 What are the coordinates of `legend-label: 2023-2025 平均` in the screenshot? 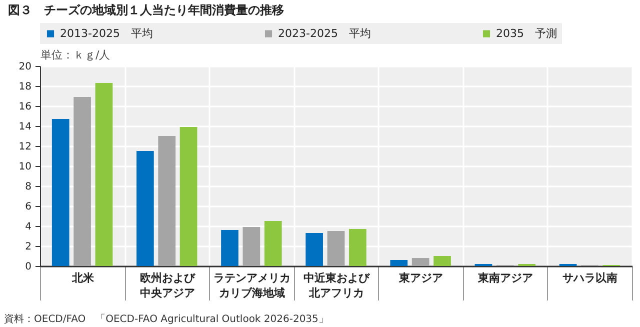 It's located at (324, 33).